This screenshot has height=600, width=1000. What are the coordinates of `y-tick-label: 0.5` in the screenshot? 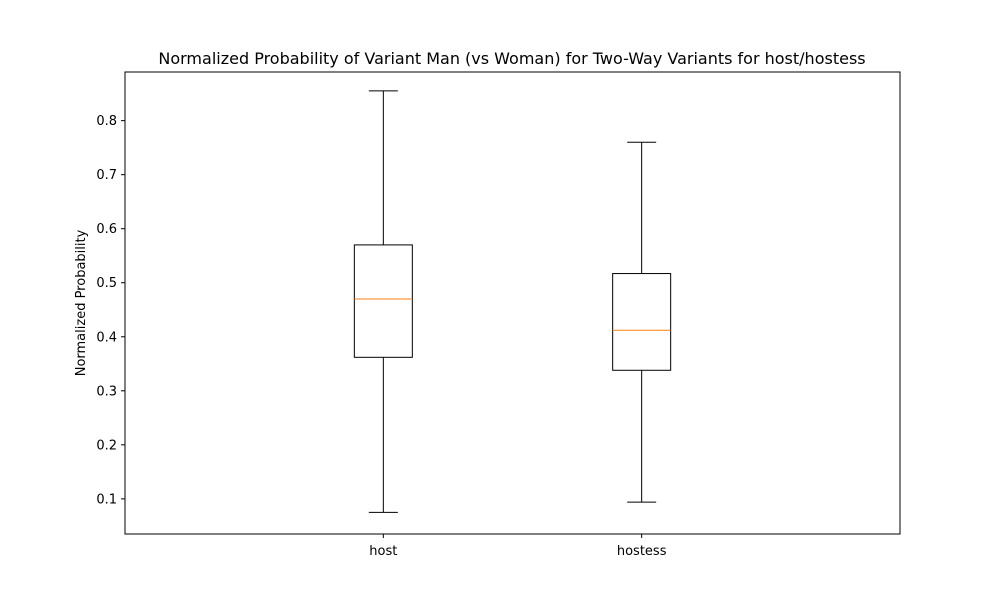 It's located at (106, 283).